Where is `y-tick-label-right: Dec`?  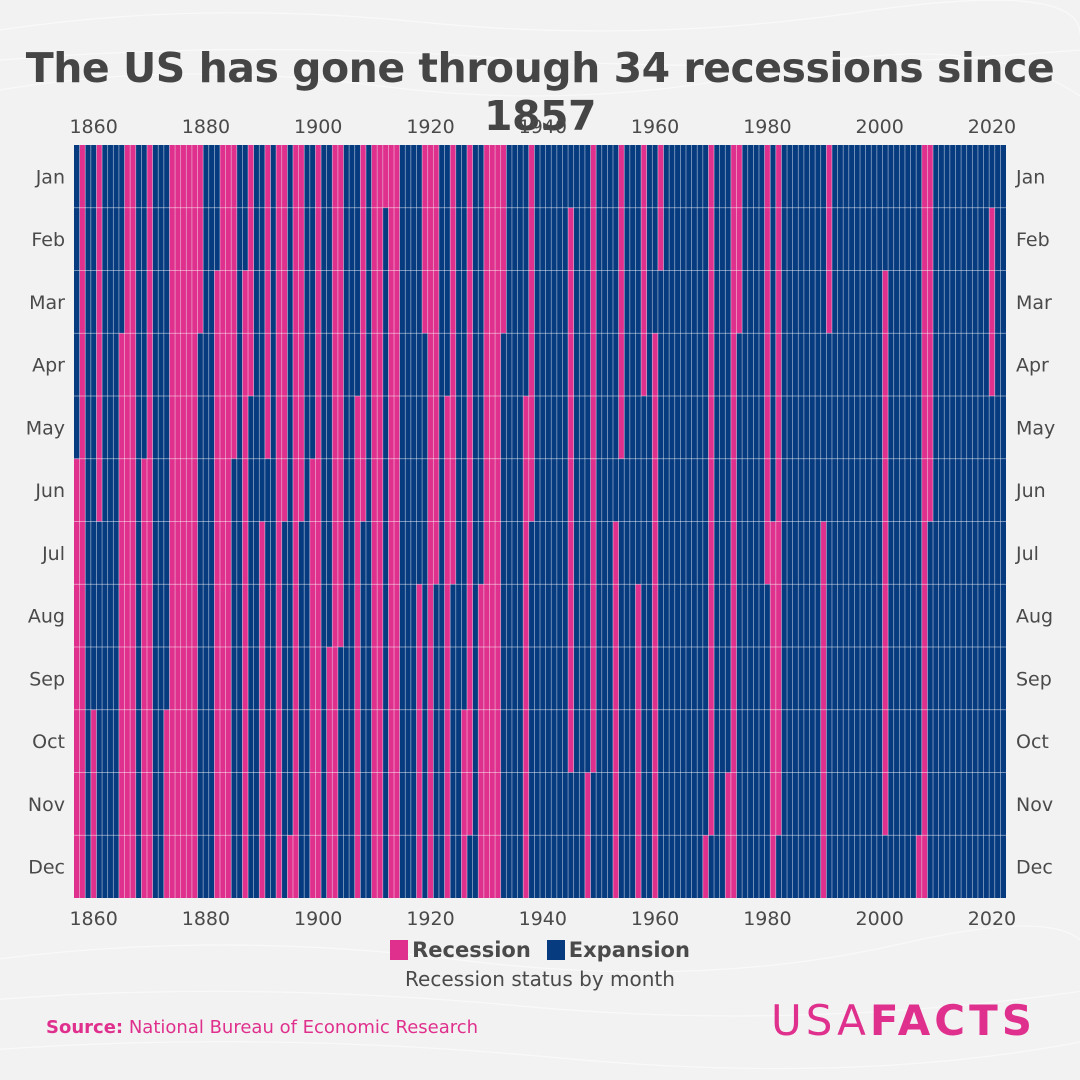 y-tick-label-right: Dec is located at coordinates (1034, 868).